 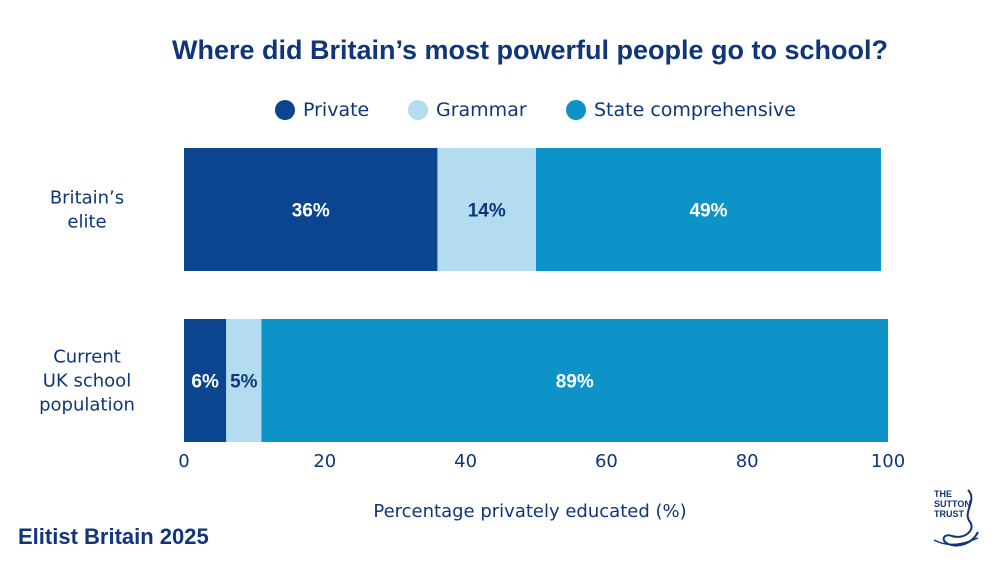 I want to click on x-axis: 0 20 40 60 80 100, so click(x=541, y=461).